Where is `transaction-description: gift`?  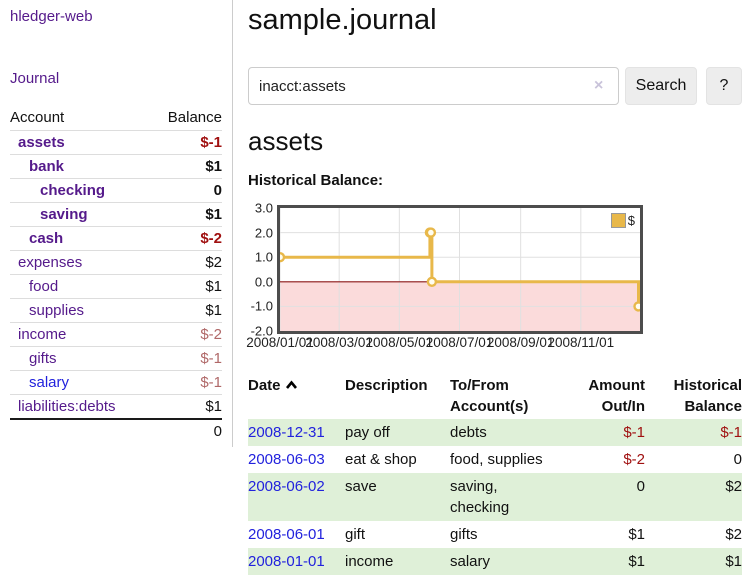
transaction-description: gift is located at coordinates (355, 534).